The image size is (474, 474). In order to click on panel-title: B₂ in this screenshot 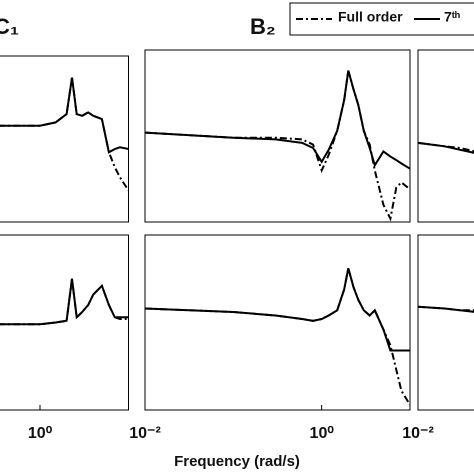, I will do `click(263, 26)`.